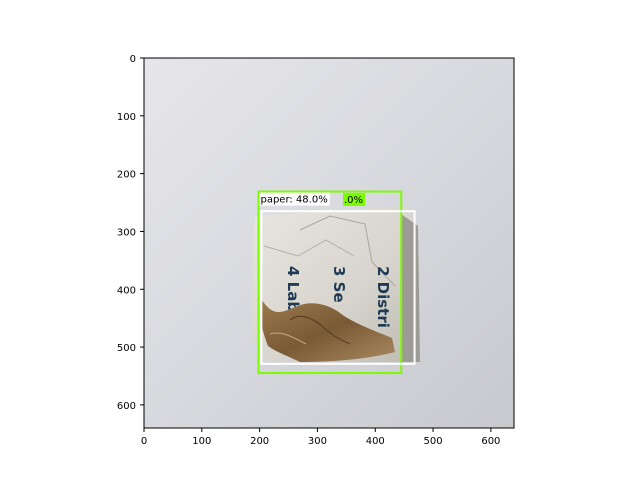  Describe the element at coordinates (126, 117) in the screenshot. I see `y-tick-label: 100` at that location.